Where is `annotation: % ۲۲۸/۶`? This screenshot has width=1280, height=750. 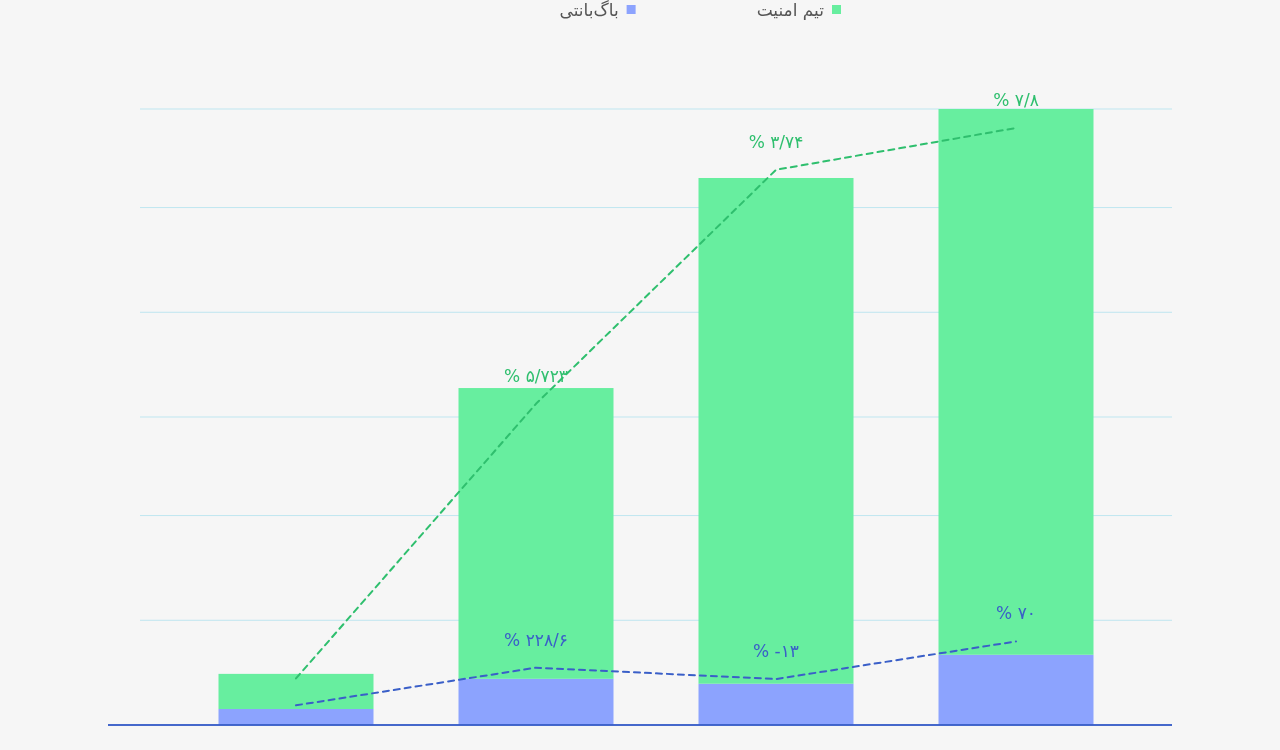 annotation: % ۲۲۸/۶ is located at coordinates (536, 639).